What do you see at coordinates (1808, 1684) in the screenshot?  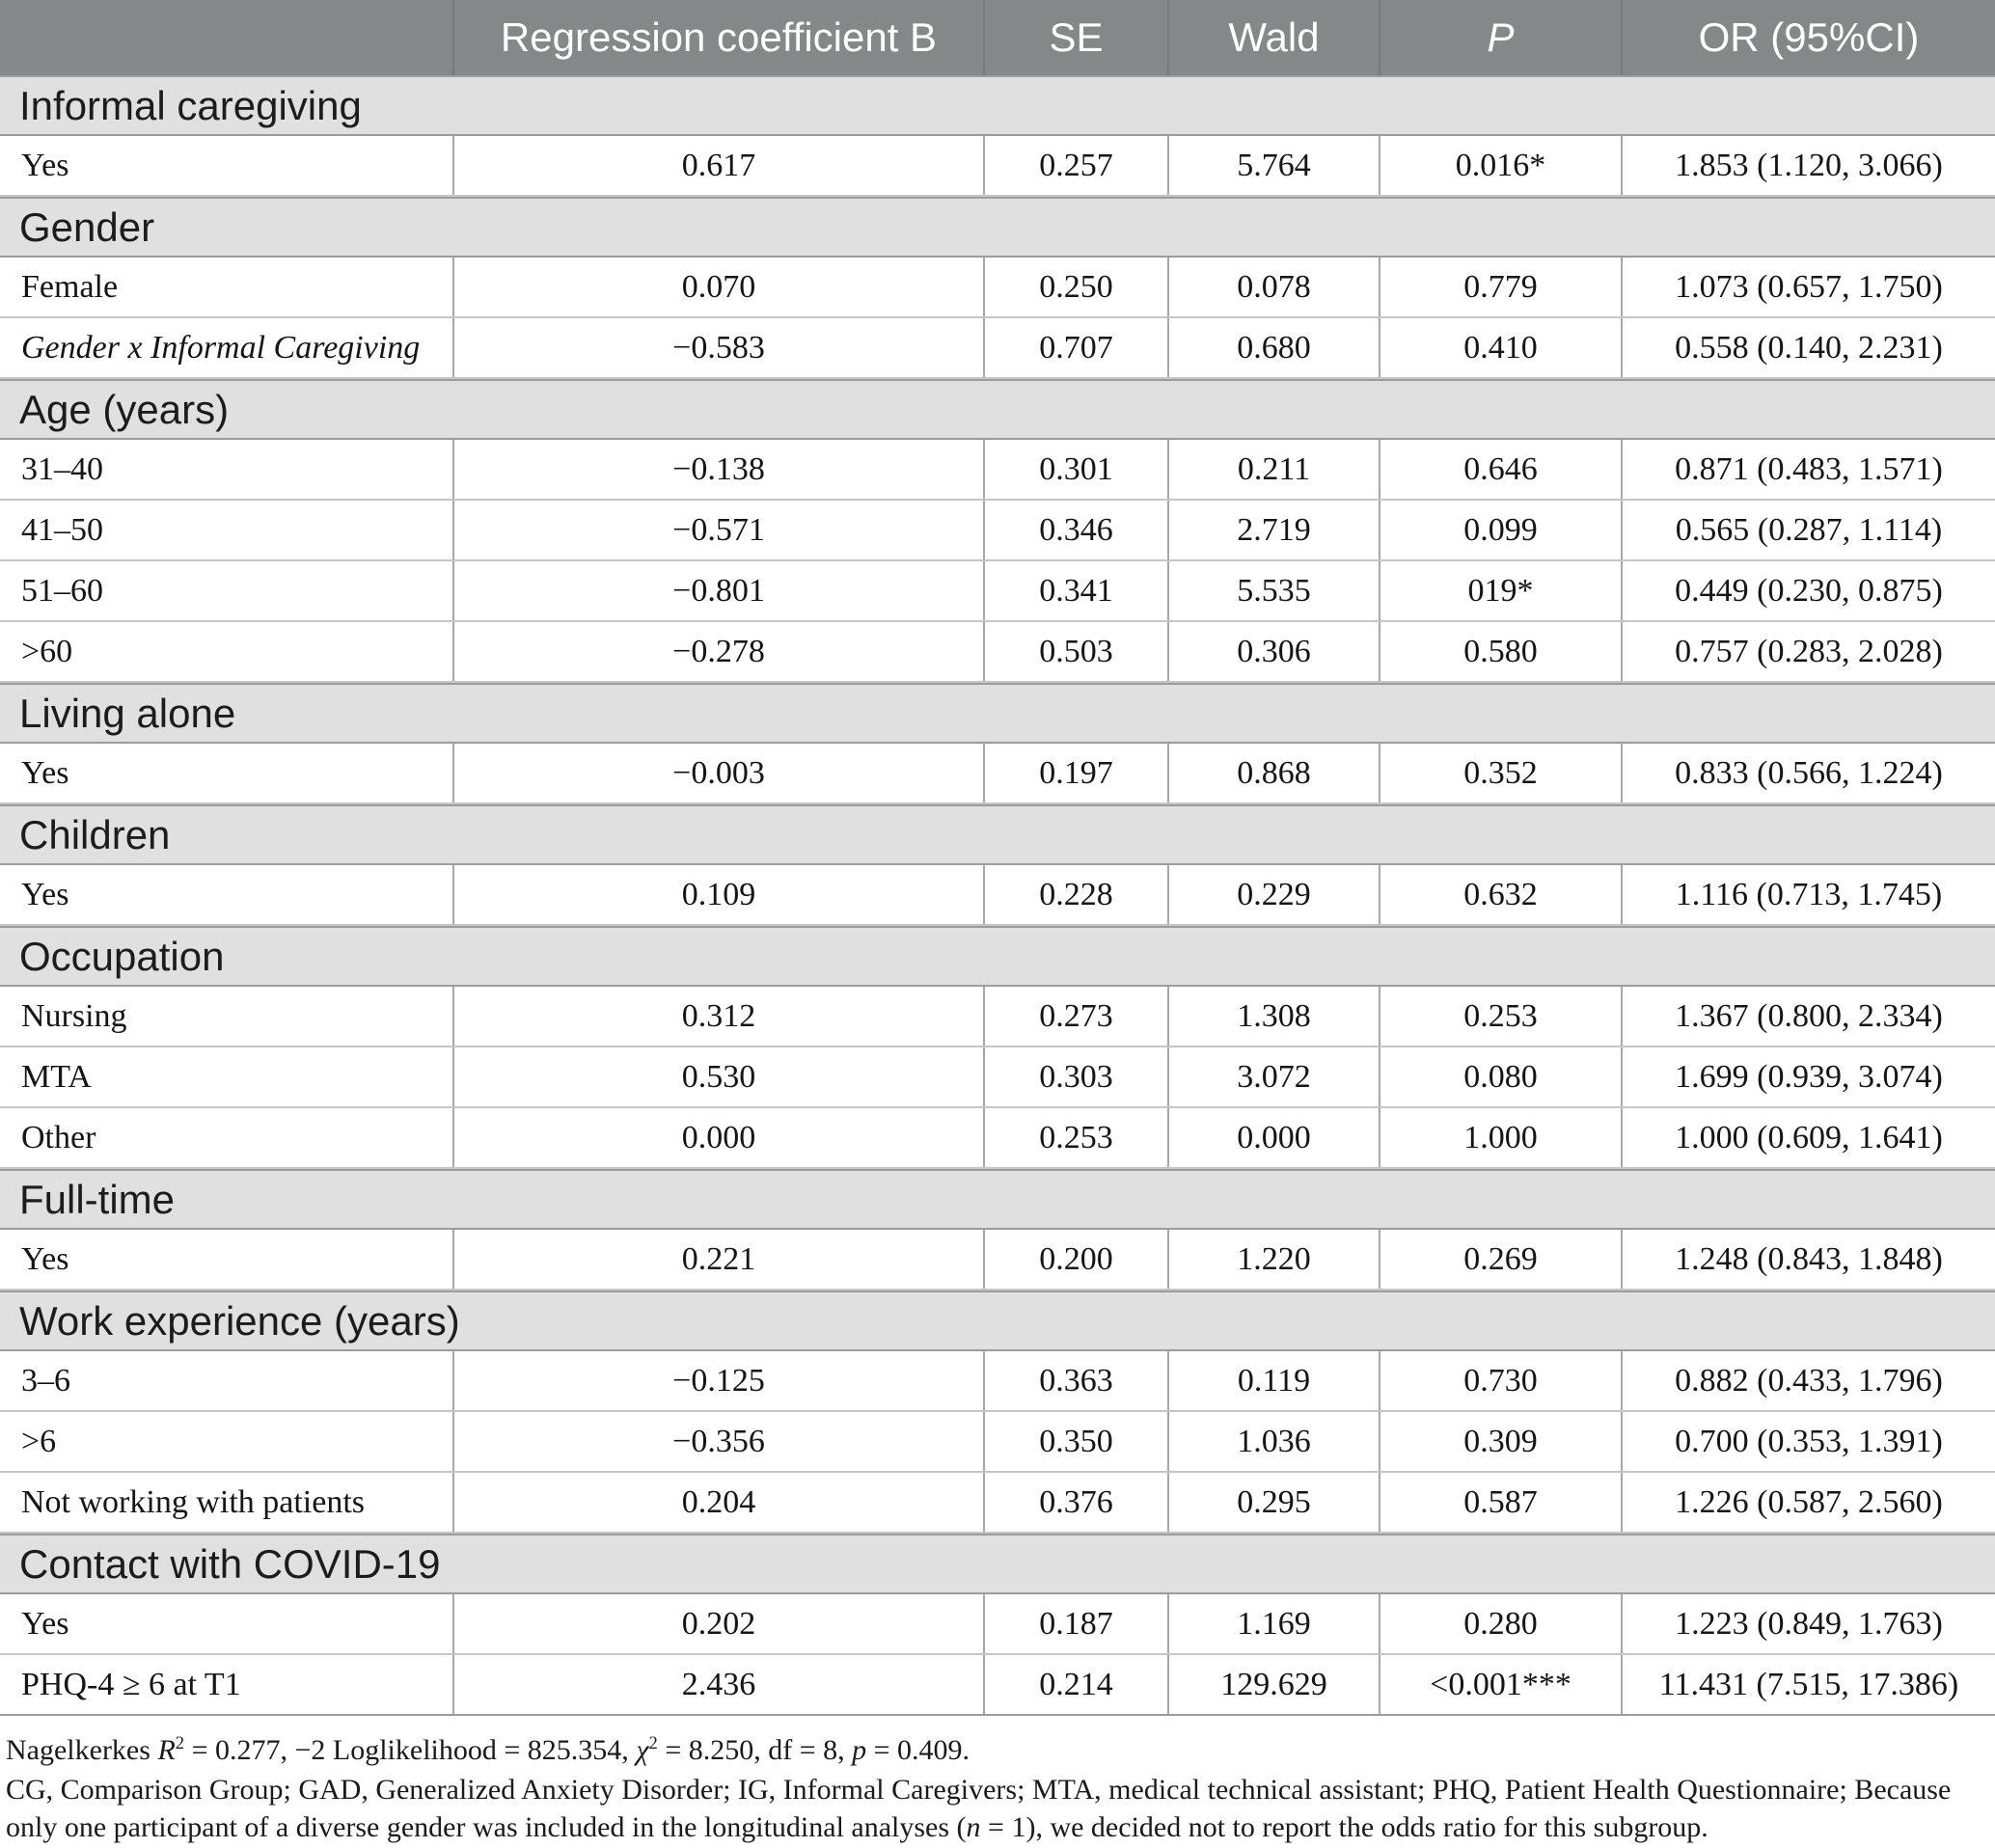 I see `cell-value: 11.431 (7.515, 17.386)` at bounding box center [1808, 1684].